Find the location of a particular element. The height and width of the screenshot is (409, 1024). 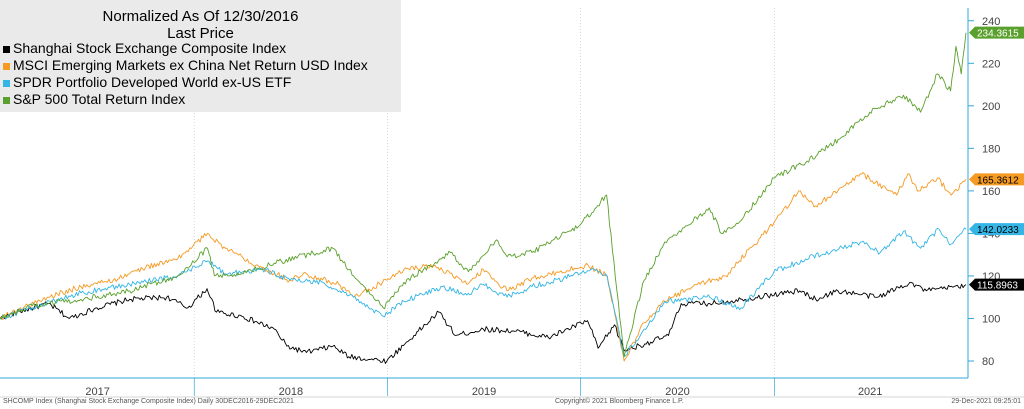

last-value-text: 115.8963 is located at coordinates (997, 286).